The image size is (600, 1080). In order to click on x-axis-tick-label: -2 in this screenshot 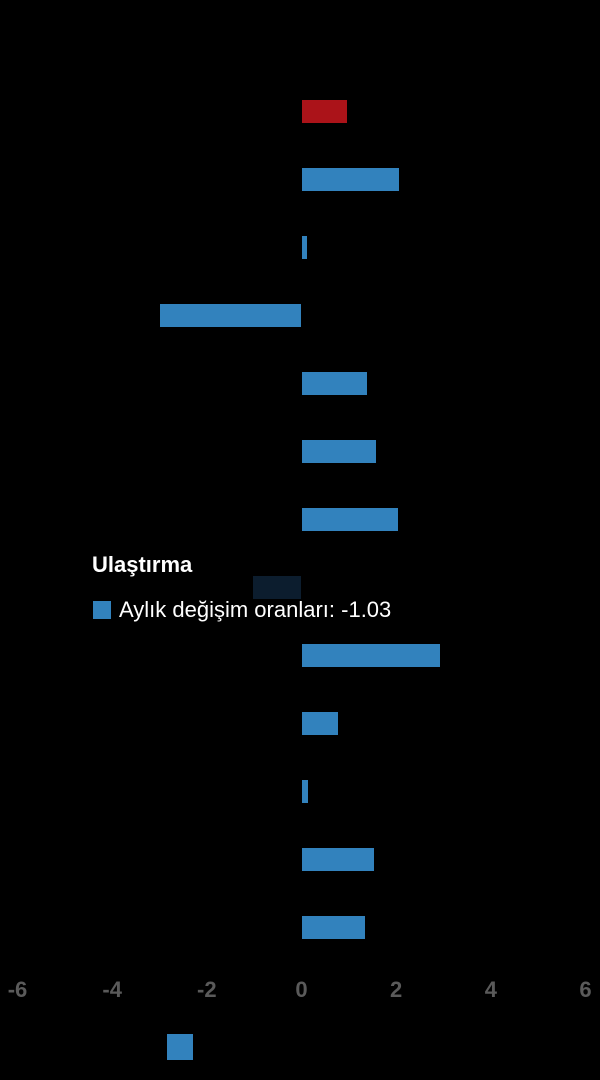, I will do `click(207, 989)`.